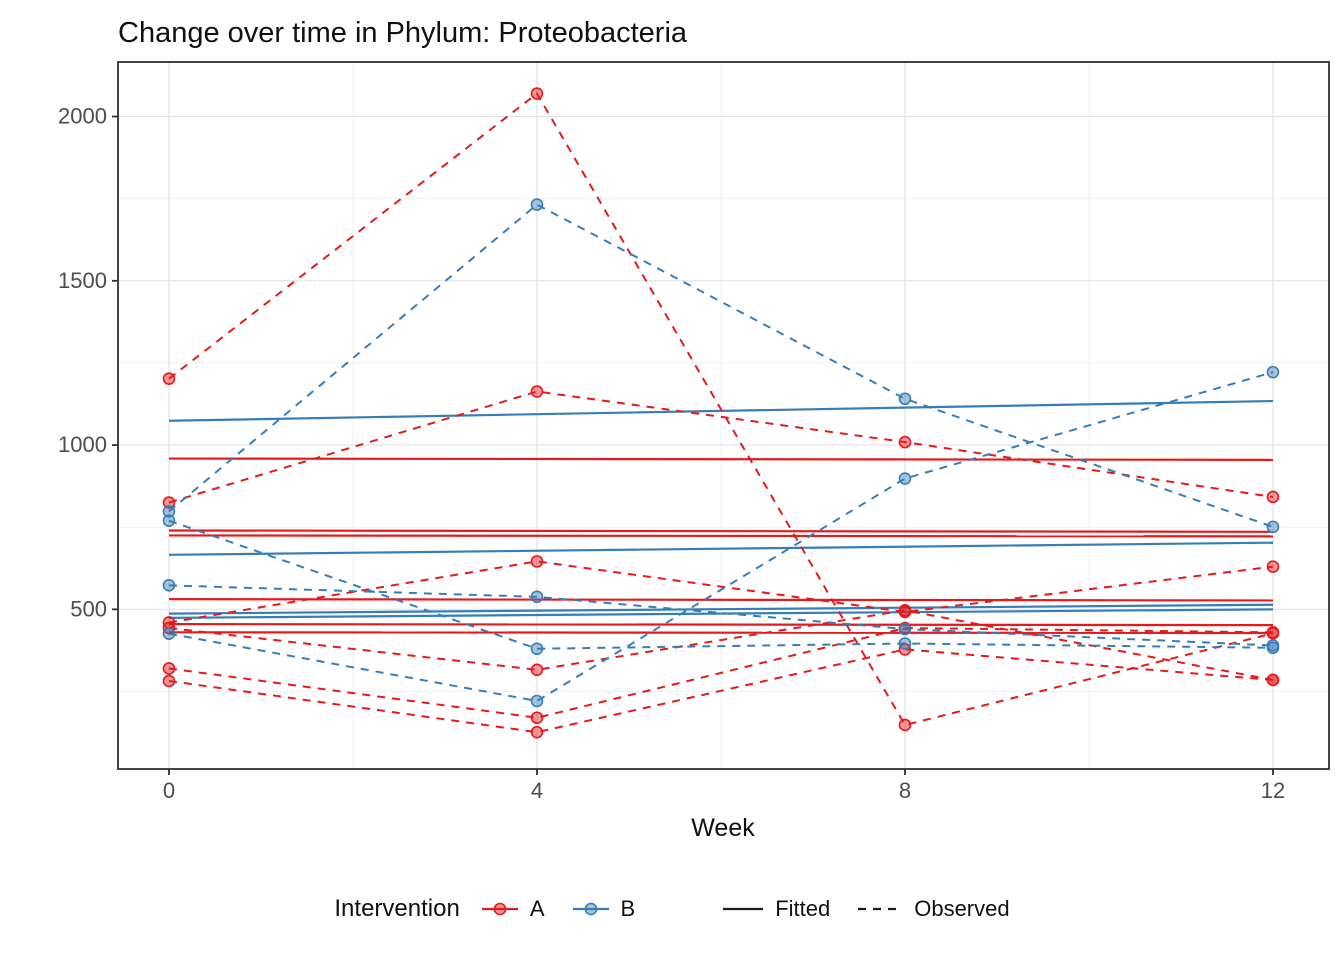 The height and width of the screenshot is (960, 1344). Describe the element at coordinates (591, 909) in the screenshot. I see `legend-key-b-icon` at that location.